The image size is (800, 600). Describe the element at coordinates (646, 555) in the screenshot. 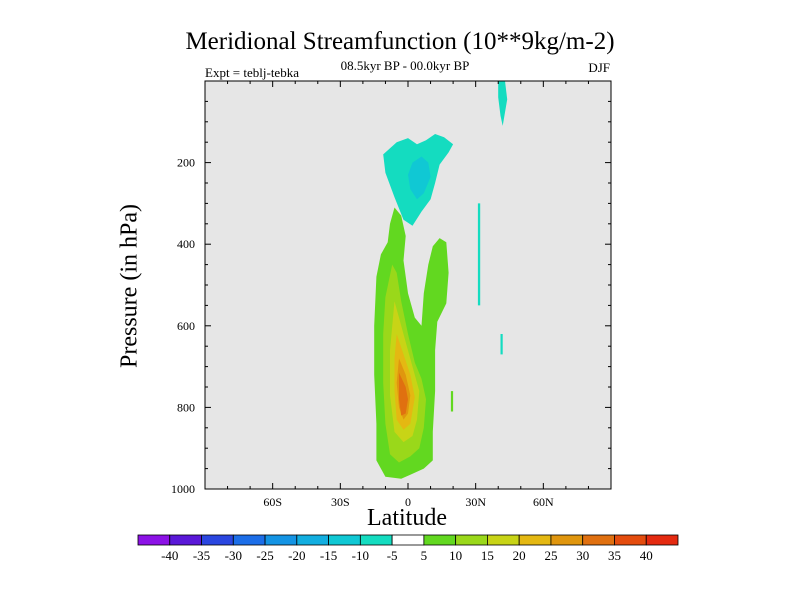

I see `colorbar-label: 40` at that location.